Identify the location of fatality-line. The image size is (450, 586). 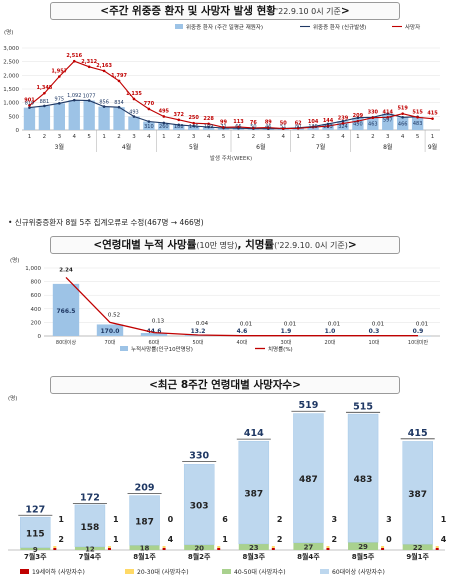
(241, 306).